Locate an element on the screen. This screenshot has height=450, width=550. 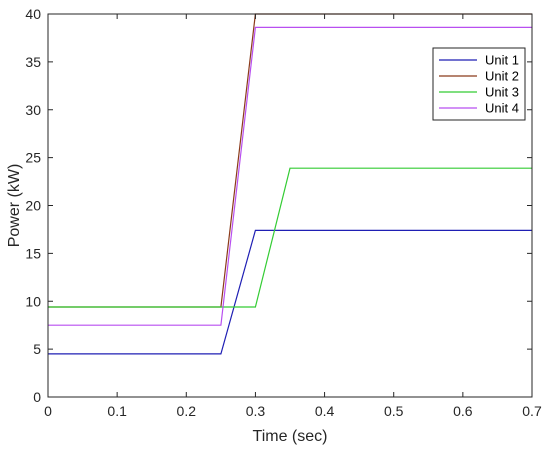
y-tick-label: 0 is located at coordinates (37, 397).